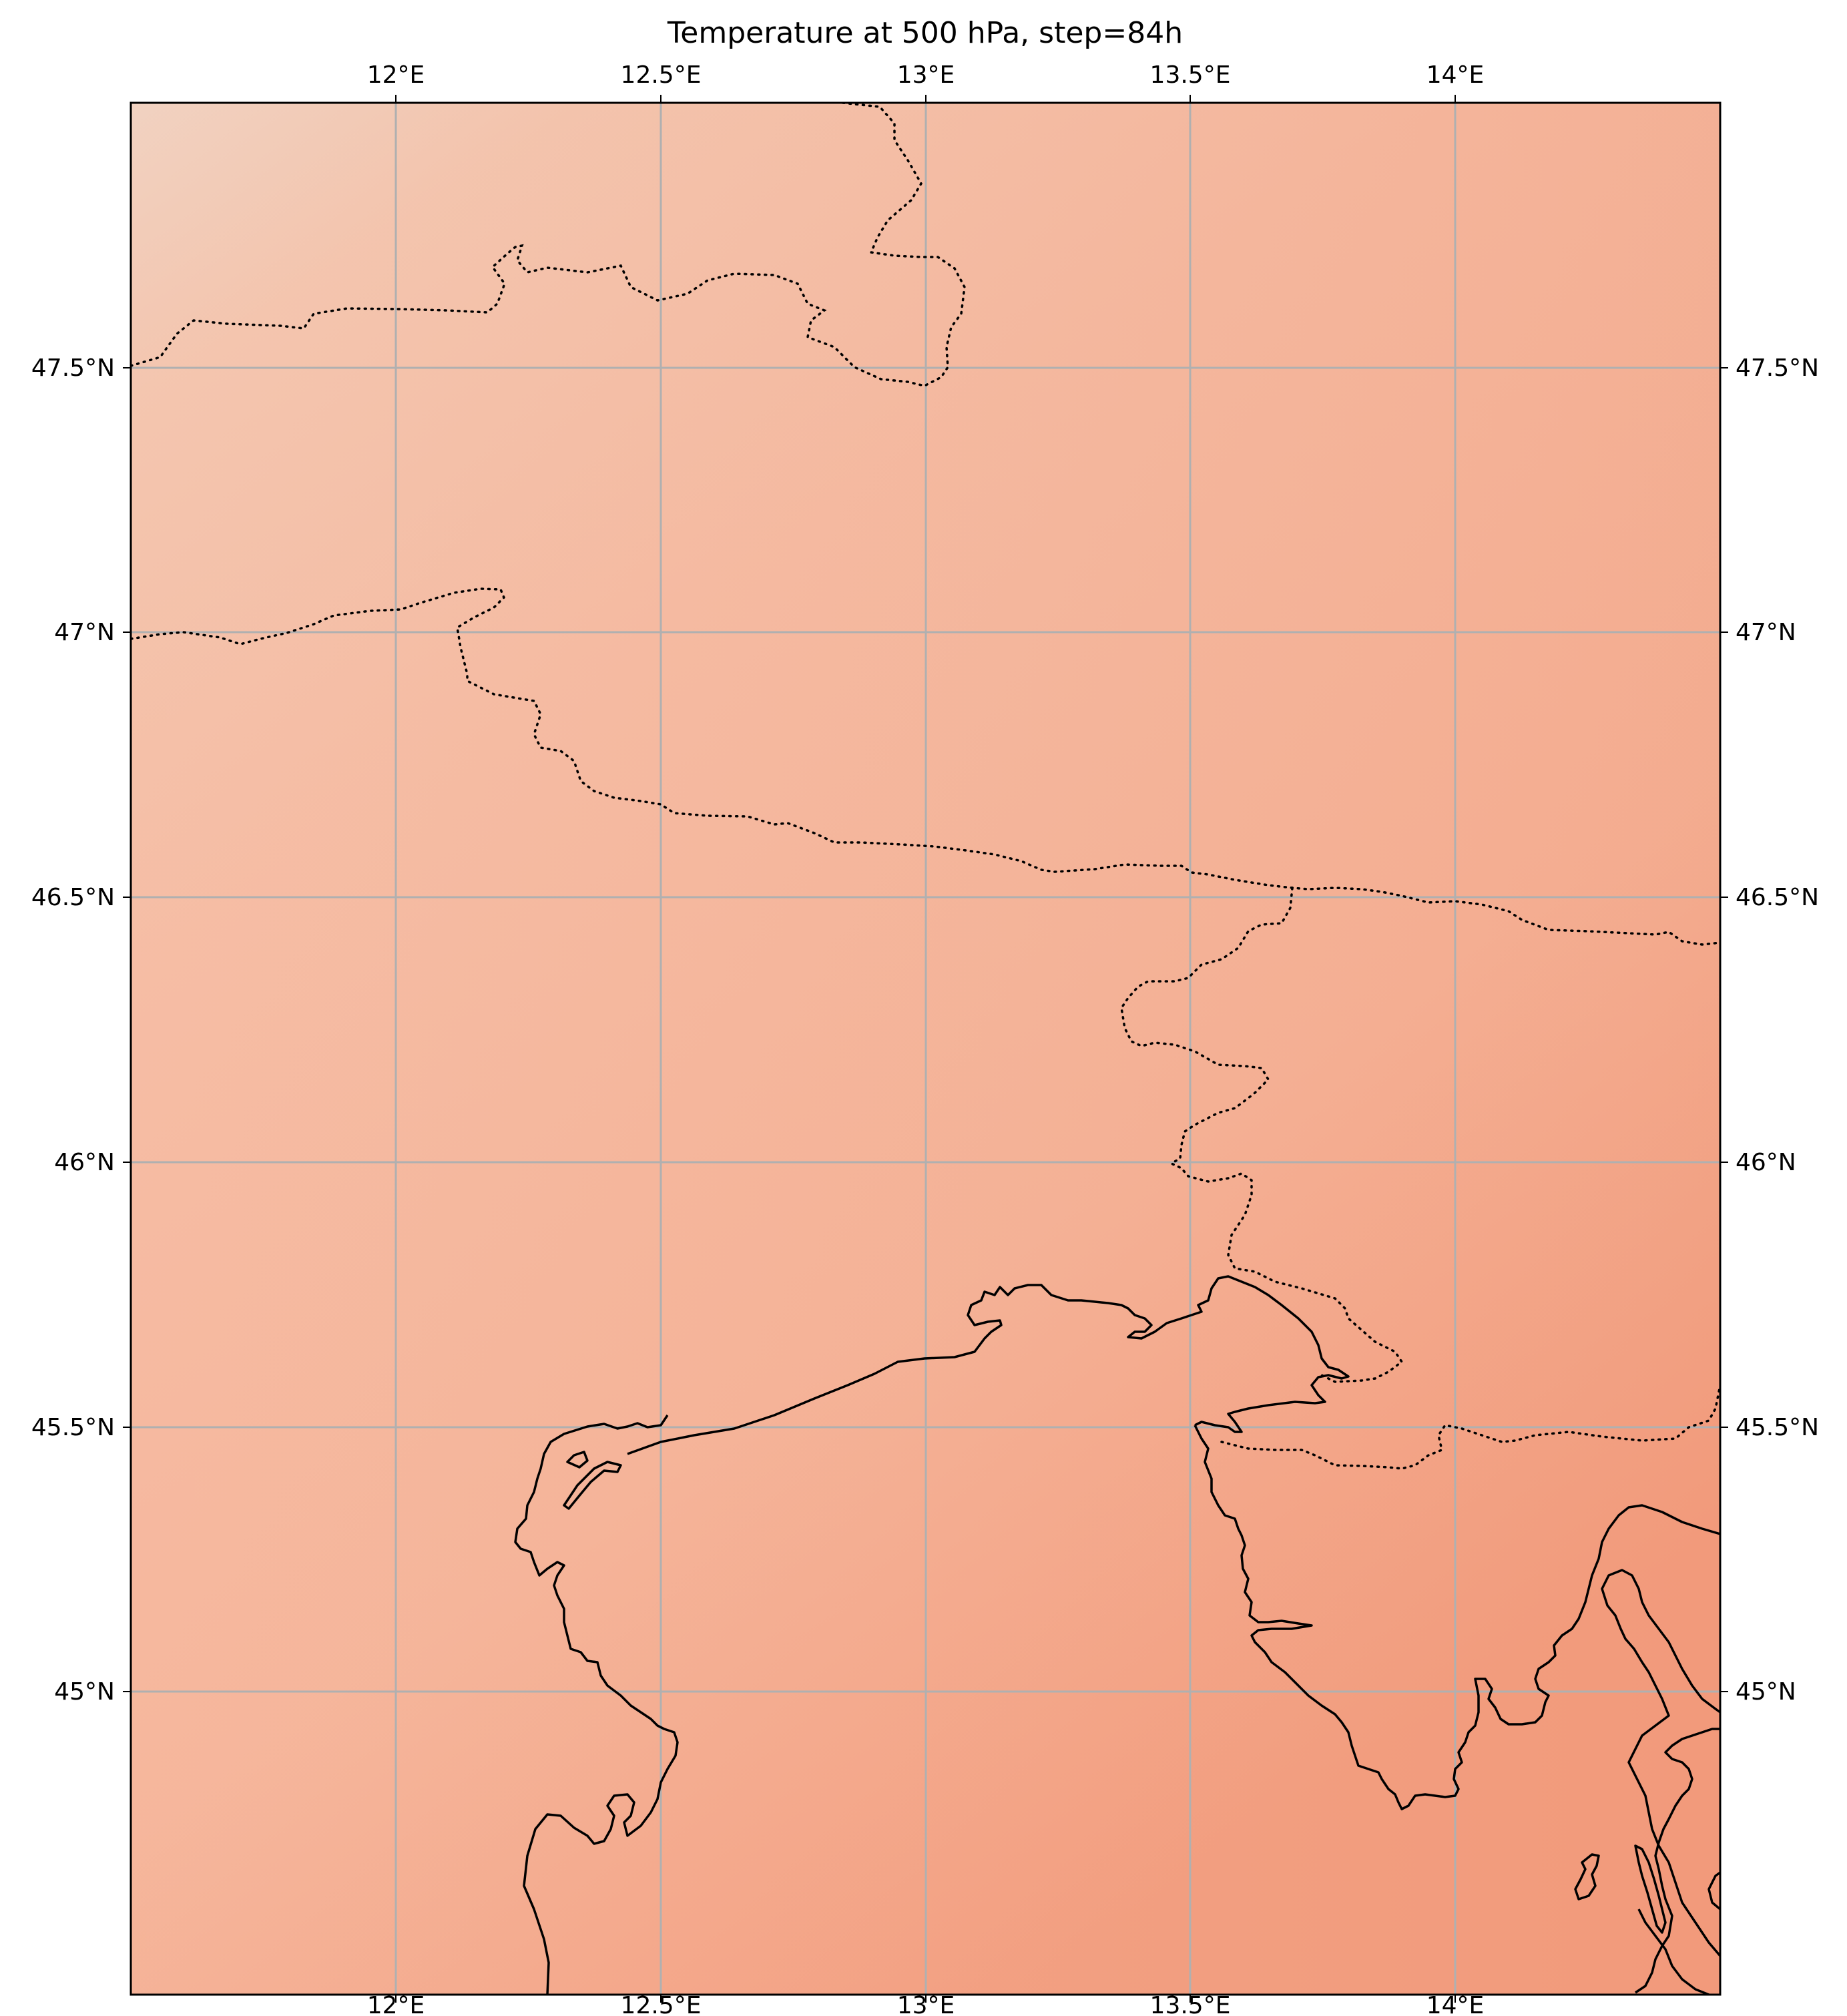  Describe the element at coordinates (1651, 1889) in the screenshot. I see `coastline-south-island` at that location.